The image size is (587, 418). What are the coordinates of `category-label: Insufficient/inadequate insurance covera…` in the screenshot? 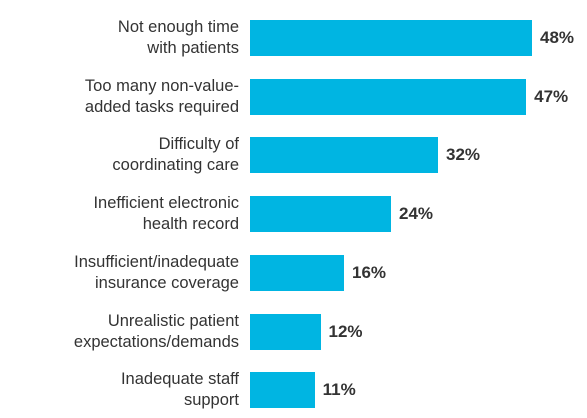 It's located at (156, 272).